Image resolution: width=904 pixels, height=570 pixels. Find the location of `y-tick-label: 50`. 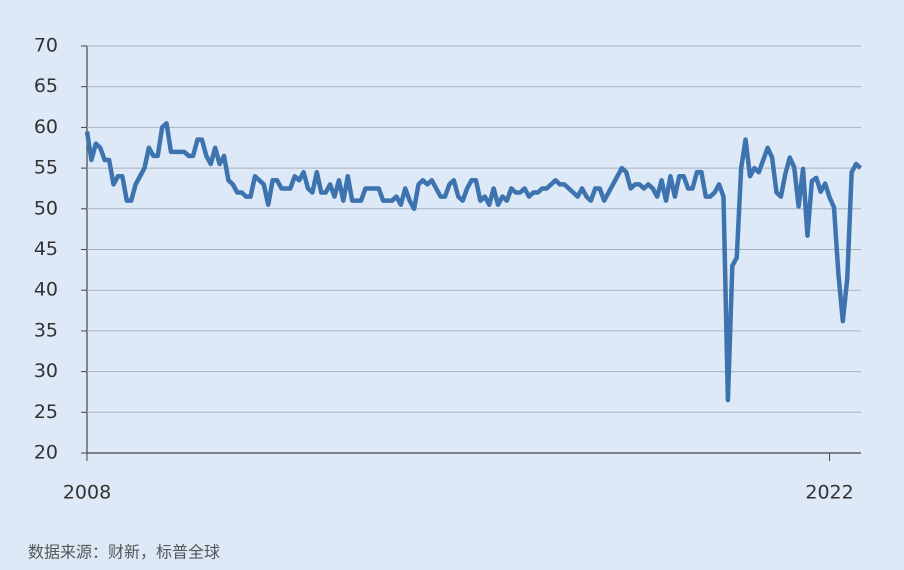

y-tick-label: 50 is located at coordinates (46, 208).